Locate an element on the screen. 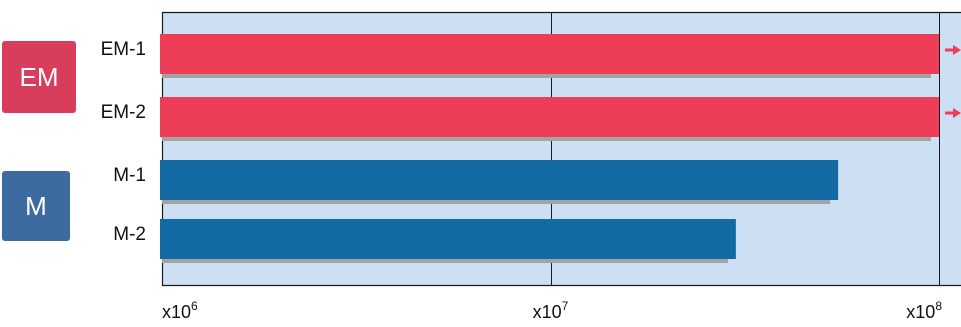  x-tick-label-7: x107 is located at coordinates (551, 310).